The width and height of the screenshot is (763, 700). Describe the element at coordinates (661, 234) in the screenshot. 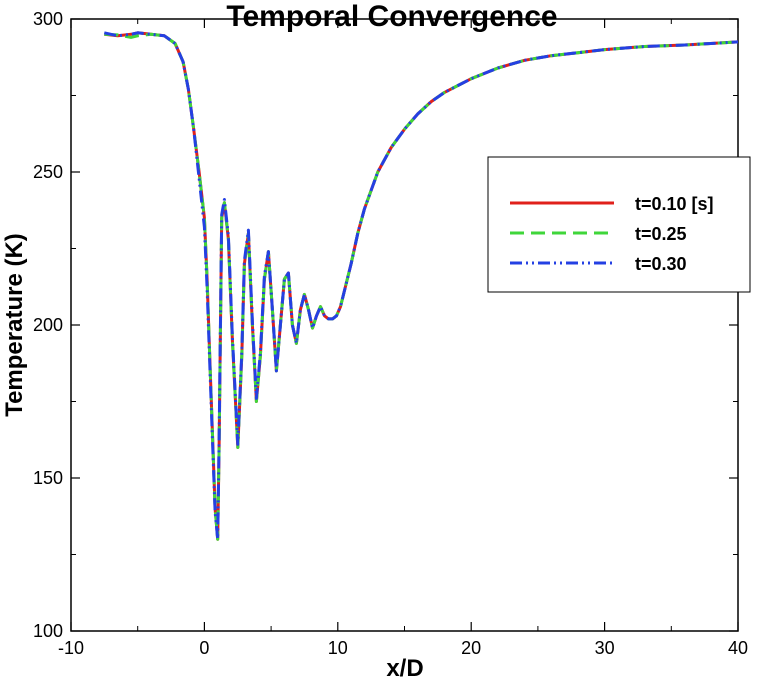

I see `legend-label-2: t=0.25` at that location.